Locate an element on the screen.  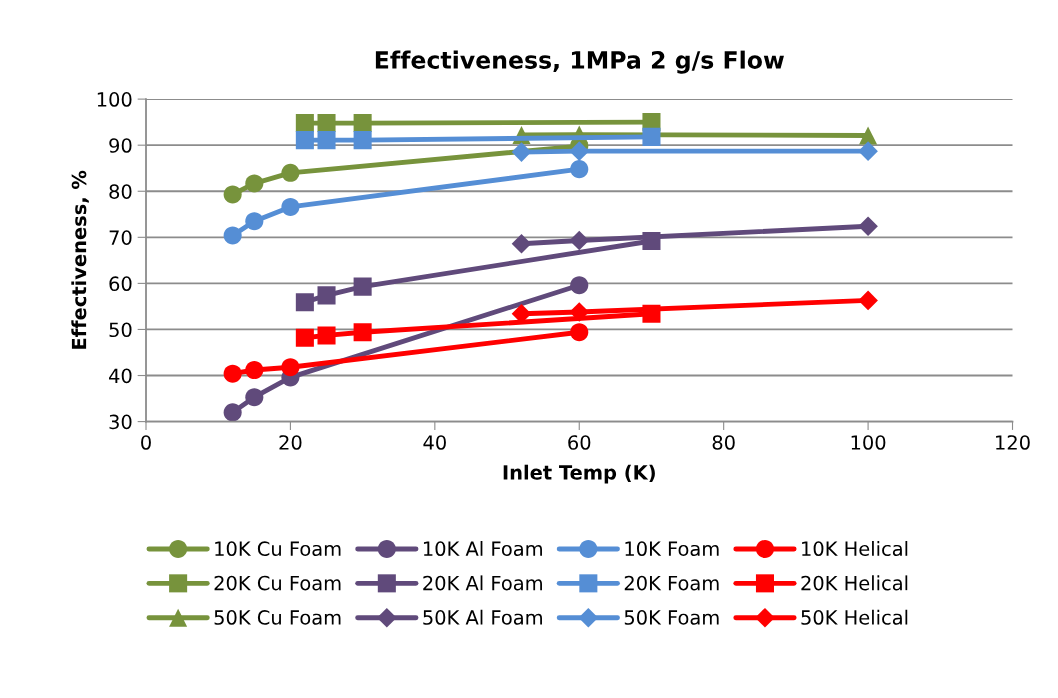
x-tick-label: 120 is located at coordinates (1013, 442).